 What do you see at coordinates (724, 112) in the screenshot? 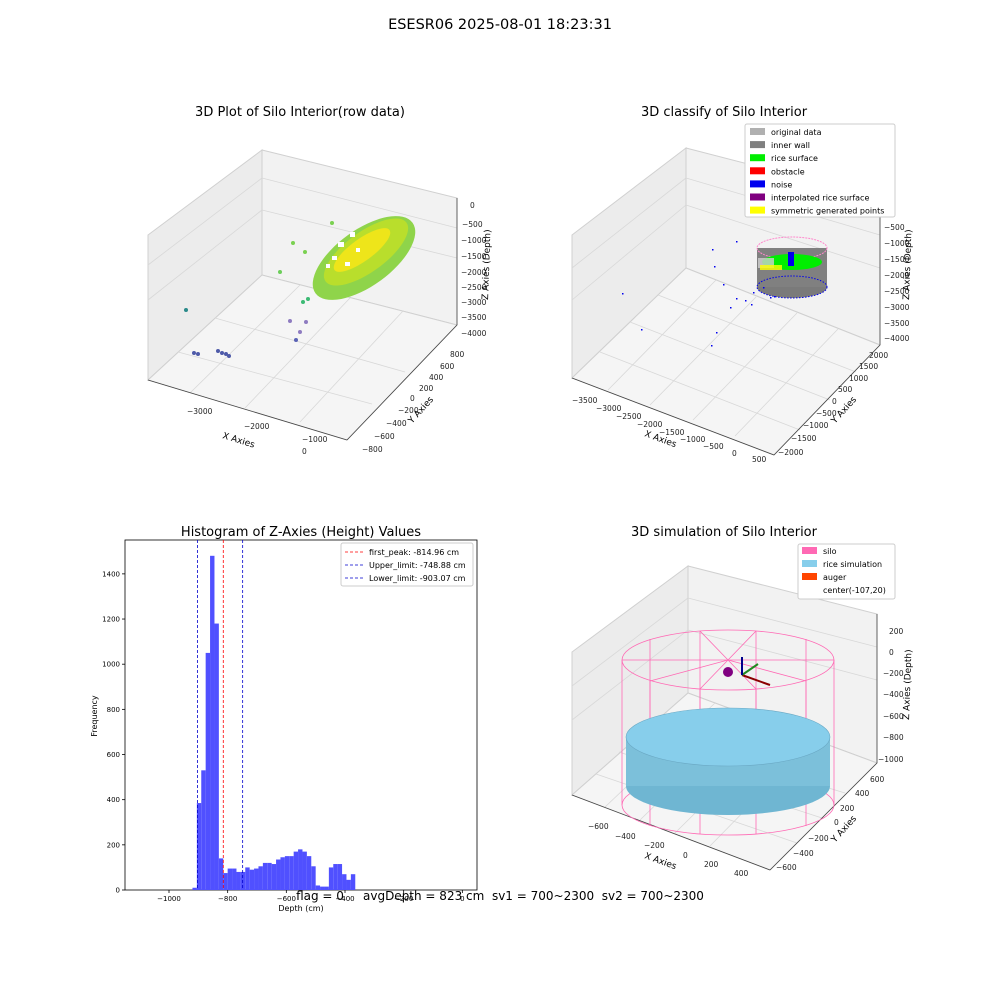
I see `panel-title: 3D classify of Silo Interior` at bounding box center [724, 112].